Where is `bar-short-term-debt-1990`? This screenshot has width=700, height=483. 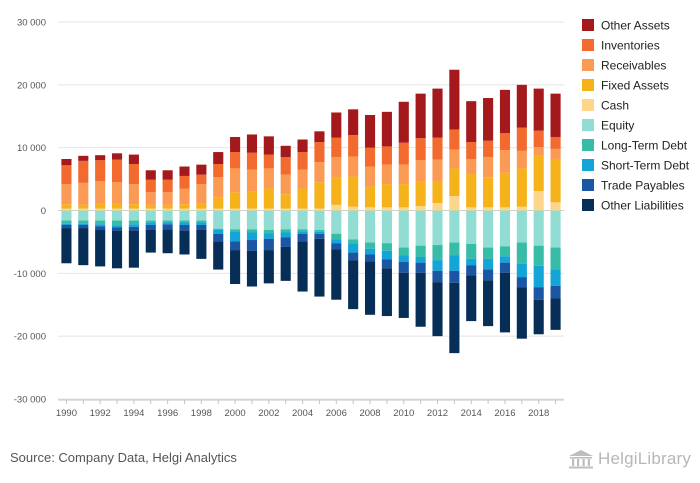
bar-short-term-debt-1990 is located at coordinates (66, 224).